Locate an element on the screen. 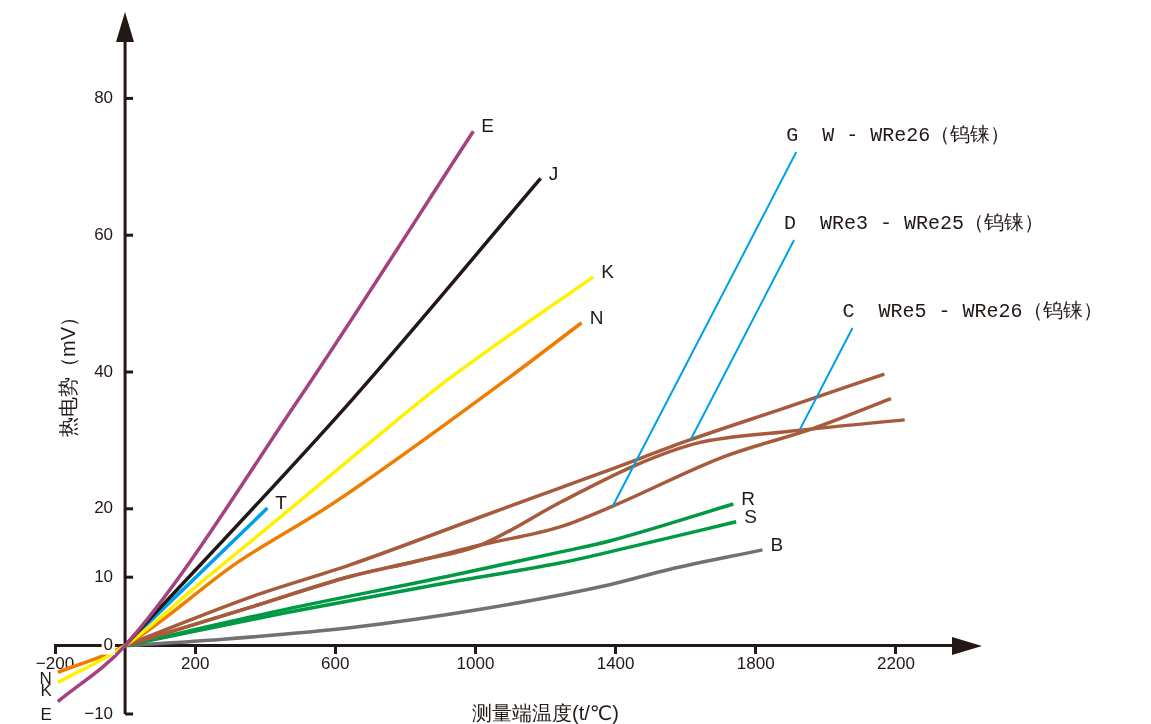  x-tick-label: 2200 is located at coordinates (896, 664).